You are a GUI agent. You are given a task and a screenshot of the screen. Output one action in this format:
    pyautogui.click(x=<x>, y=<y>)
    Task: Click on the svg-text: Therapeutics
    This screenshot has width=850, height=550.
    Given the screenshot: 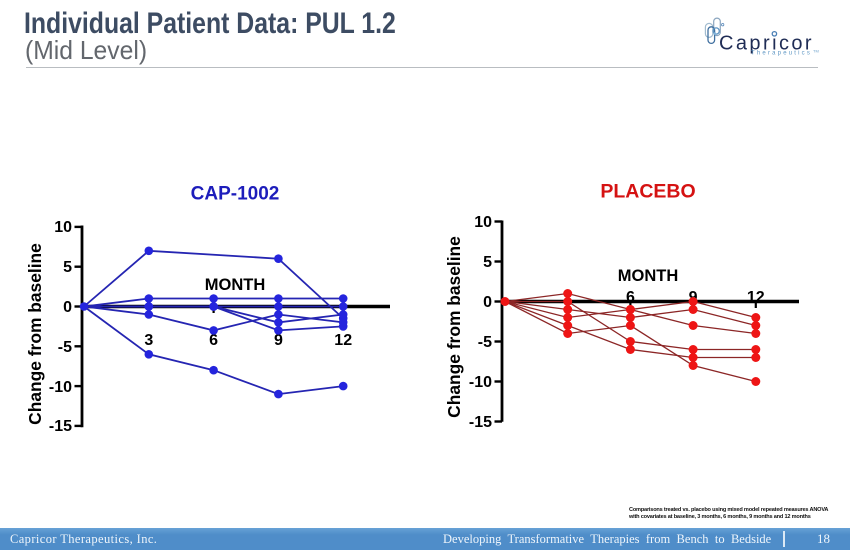 What is the action you would take?
    pyautogui.click(x=781, y=54)
    